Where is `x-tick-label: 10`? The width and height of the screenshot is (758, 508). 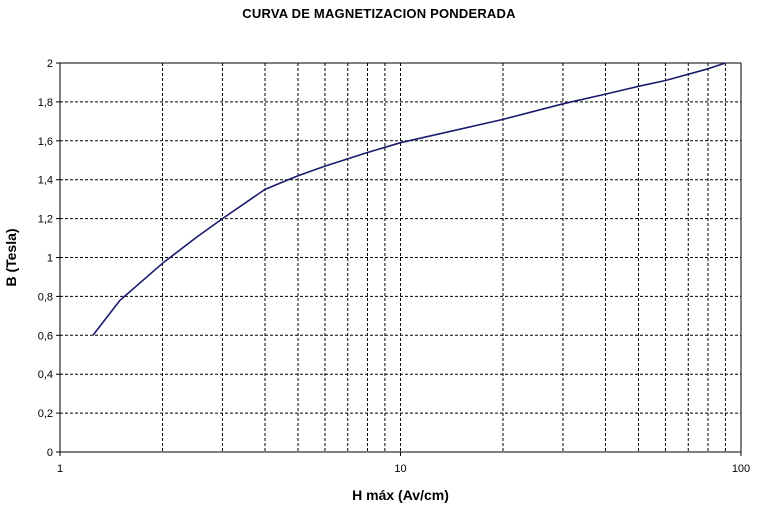 x-tick-label: 10 is located at coordinates (400, 469).